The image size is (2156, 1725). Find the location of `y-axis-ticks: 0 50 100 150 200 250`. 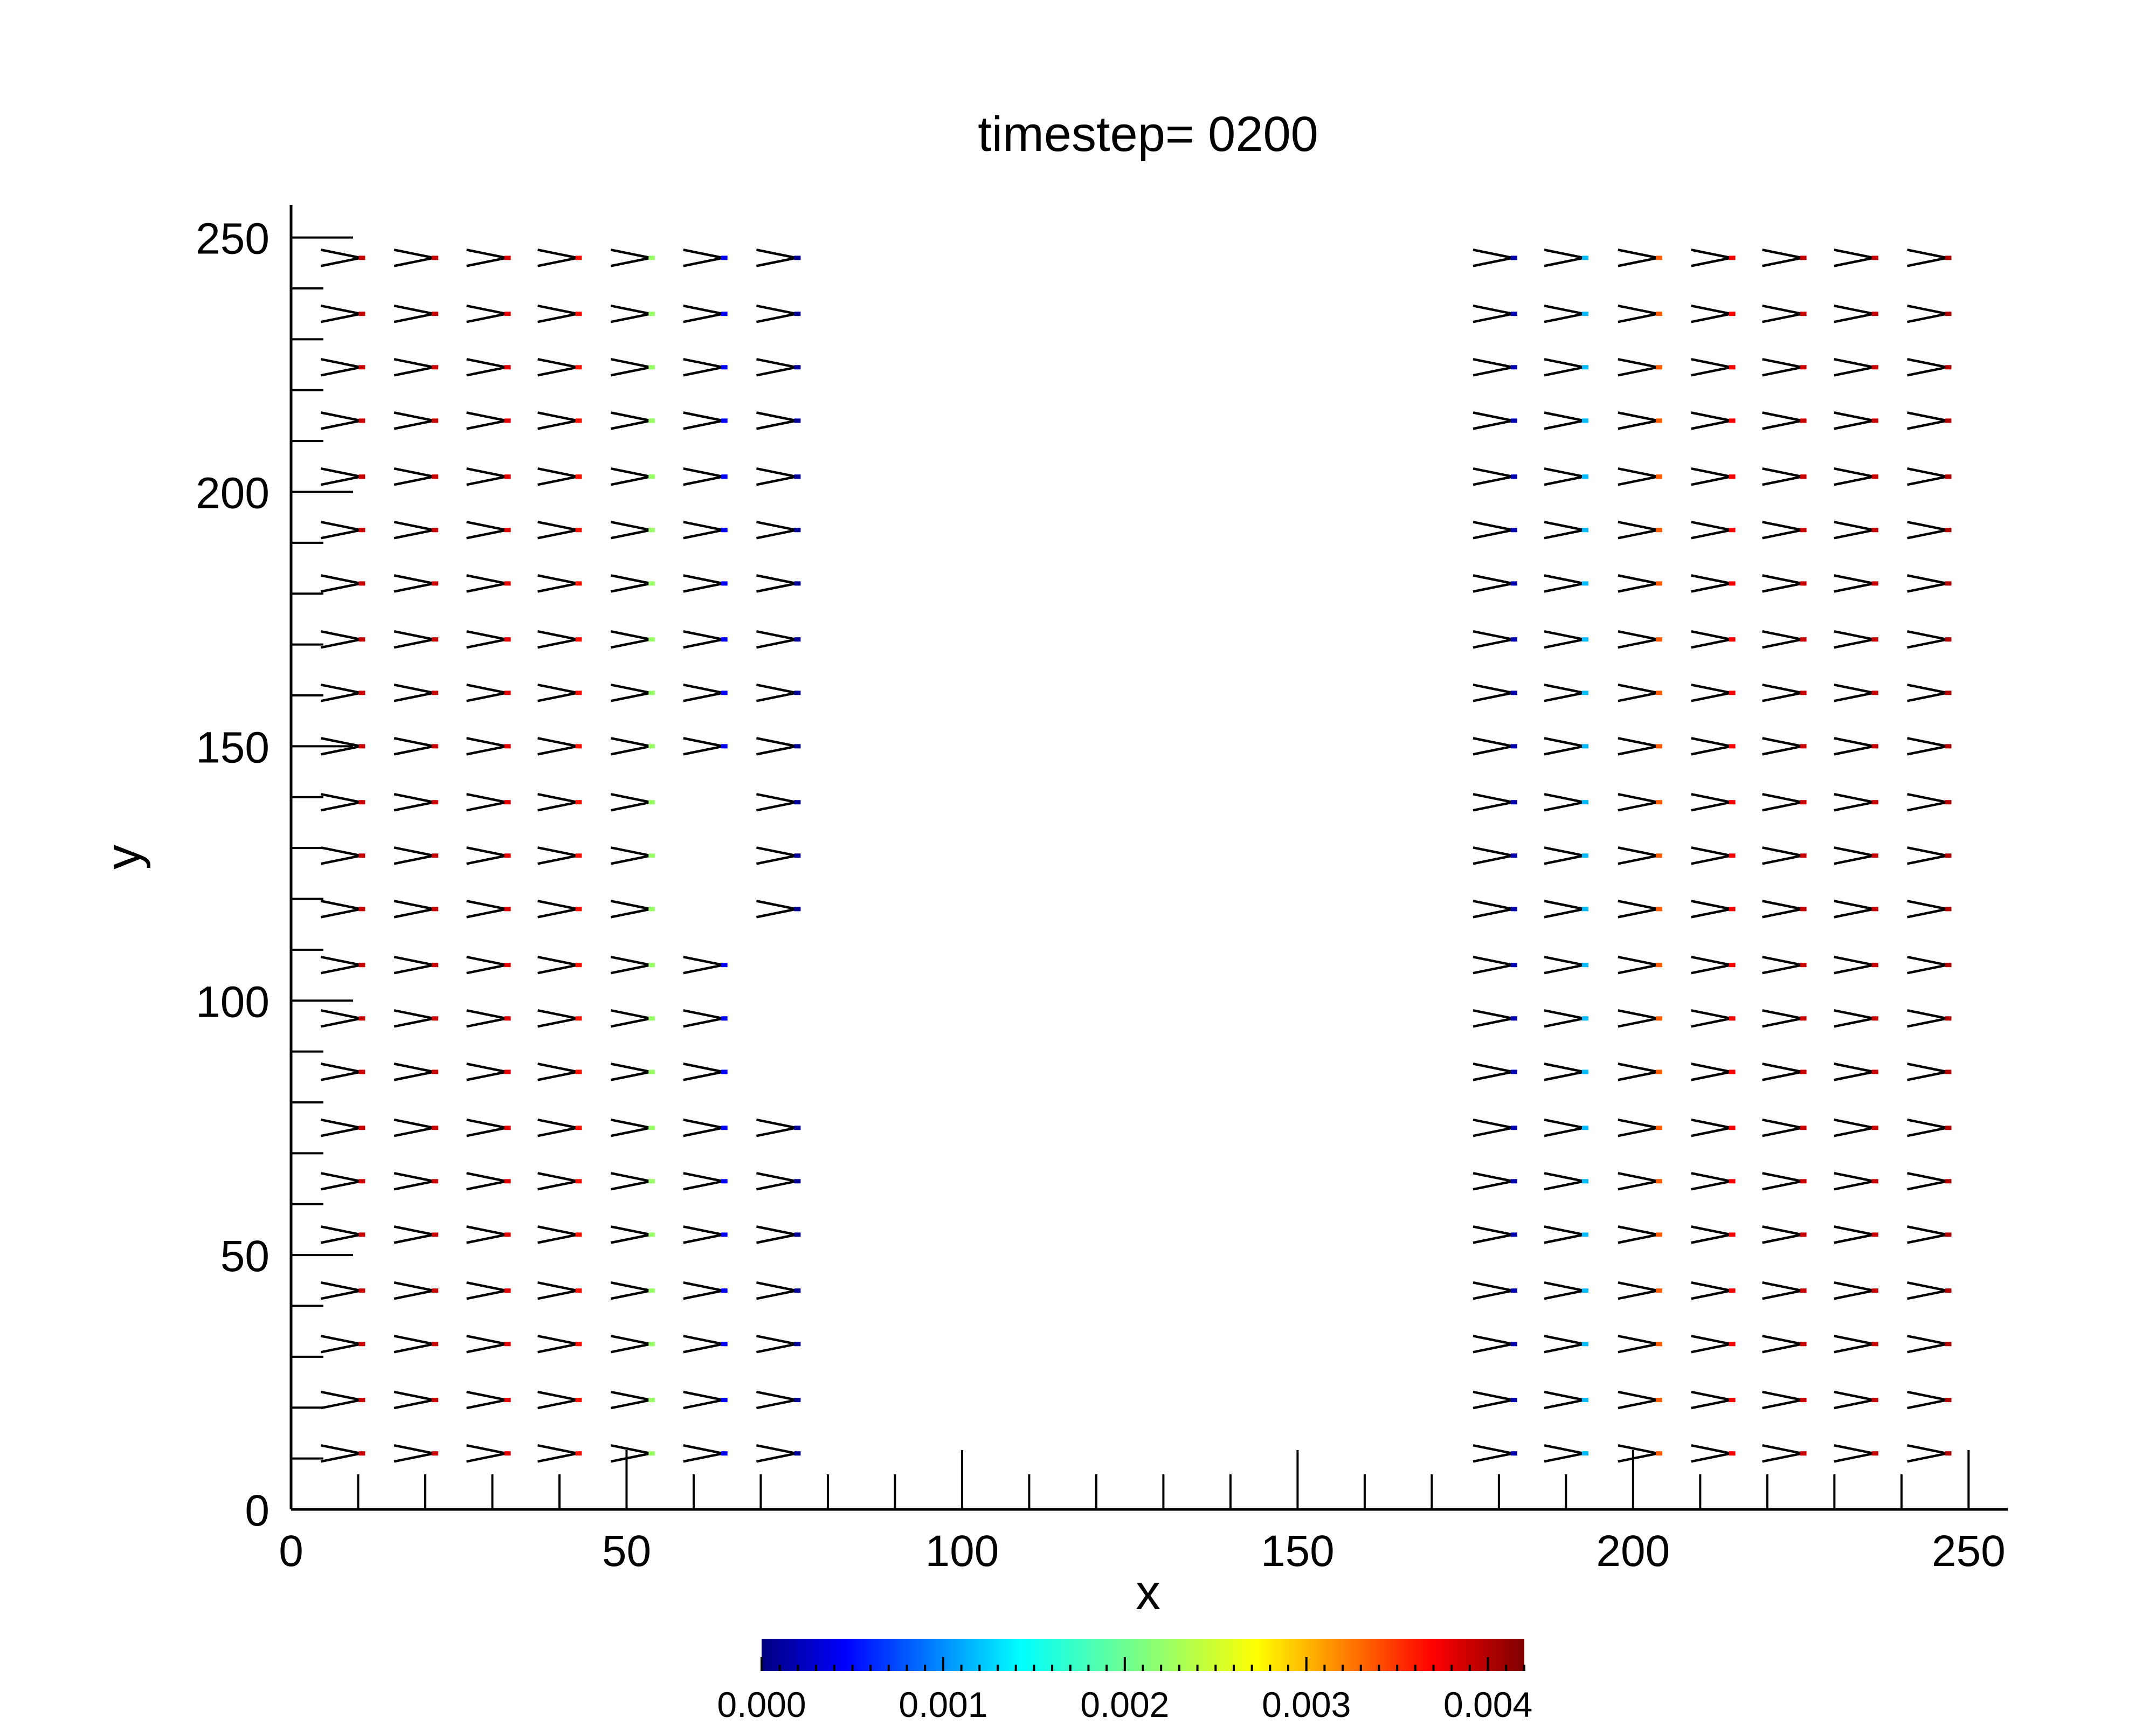

y-axis-ticks: 0 50 100 150 200 250 is located at coordinates (274, 875).